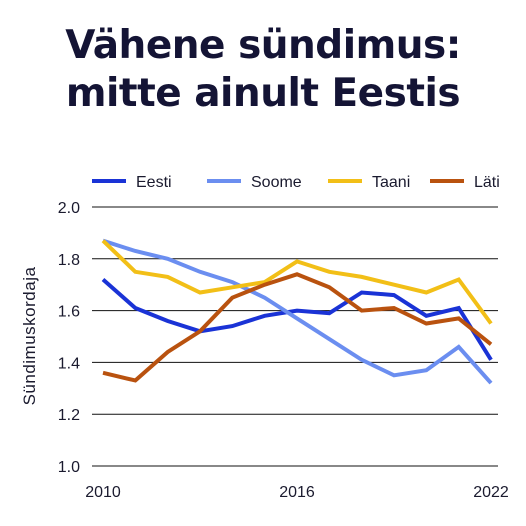  What do you see at coordinates (154, 182) in the screenshot?
I see `legend-label-eesti: Eesti` at bounding box center [154, 182].